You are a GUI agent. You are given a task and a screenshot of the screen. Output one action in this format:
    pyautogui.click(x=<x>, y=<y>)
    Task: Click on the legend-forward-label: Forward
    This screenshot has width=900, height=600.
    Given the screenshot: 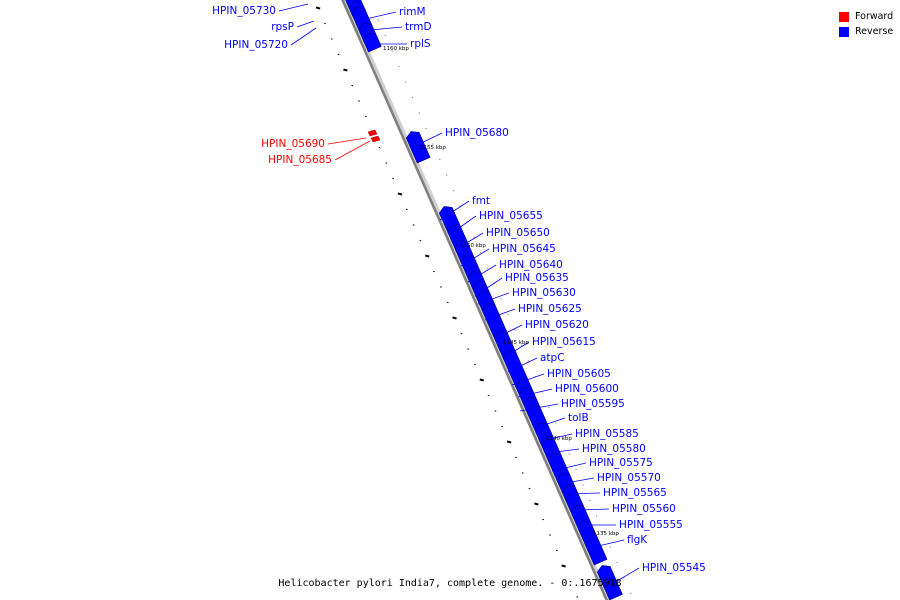 What is the action you would take?
    pyautogui.click(x=874, y=16)
    